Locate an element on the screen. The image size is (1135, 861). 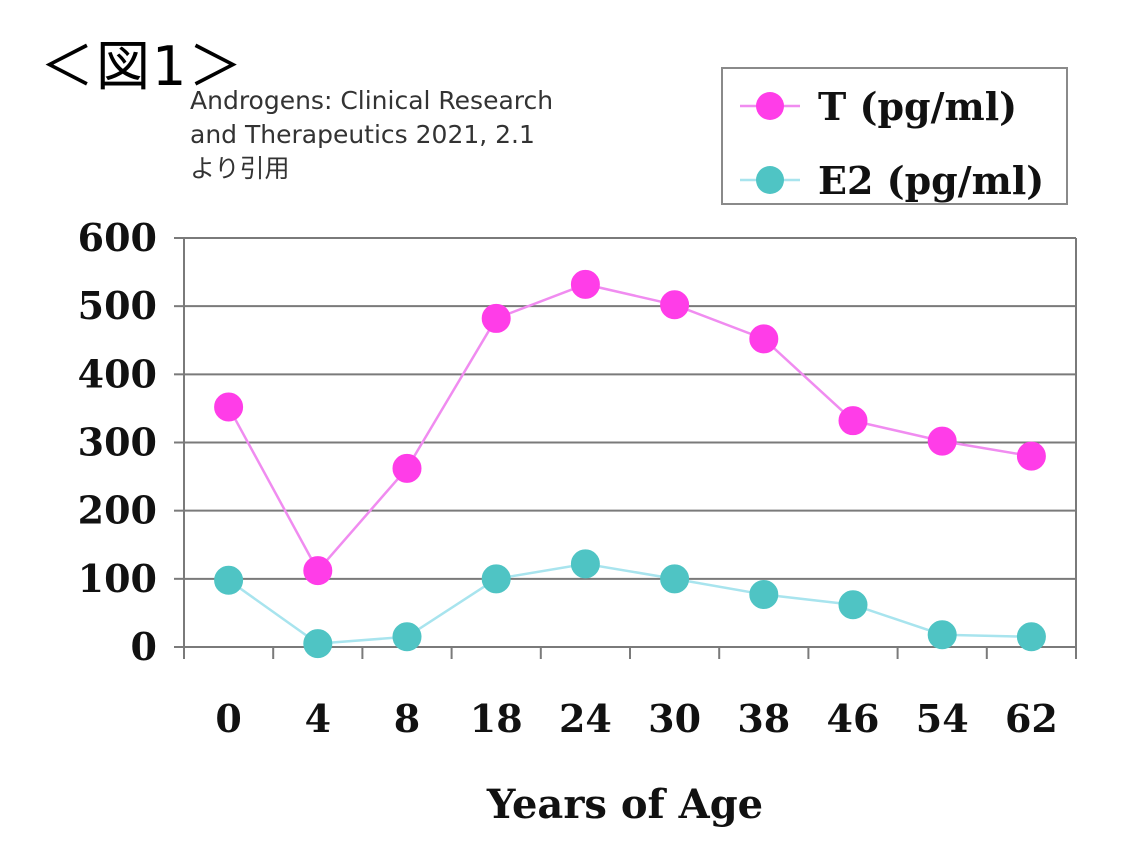
series-line is located at coordinates (629, 603).